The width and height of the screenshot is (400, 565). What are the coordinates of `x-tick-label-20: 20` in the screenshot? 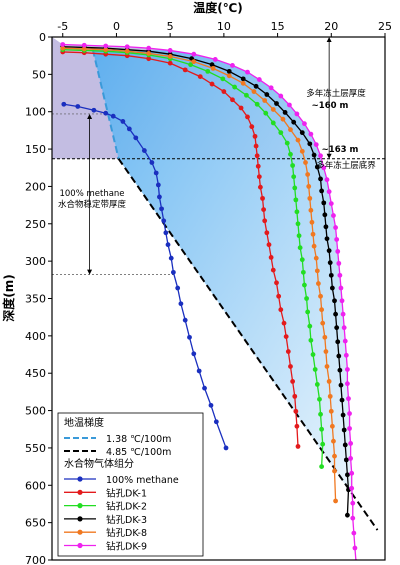 It's located at (331, 26).